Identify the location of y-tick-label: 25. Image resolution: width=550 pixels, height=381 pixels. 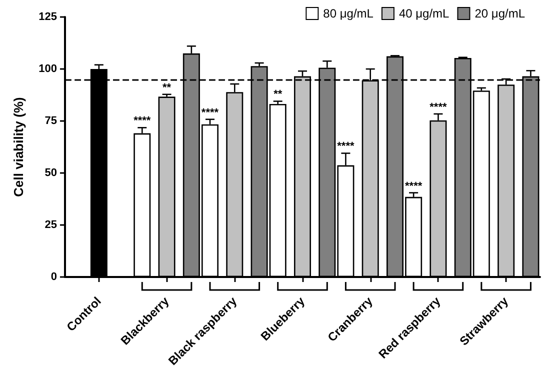
(50, 225).